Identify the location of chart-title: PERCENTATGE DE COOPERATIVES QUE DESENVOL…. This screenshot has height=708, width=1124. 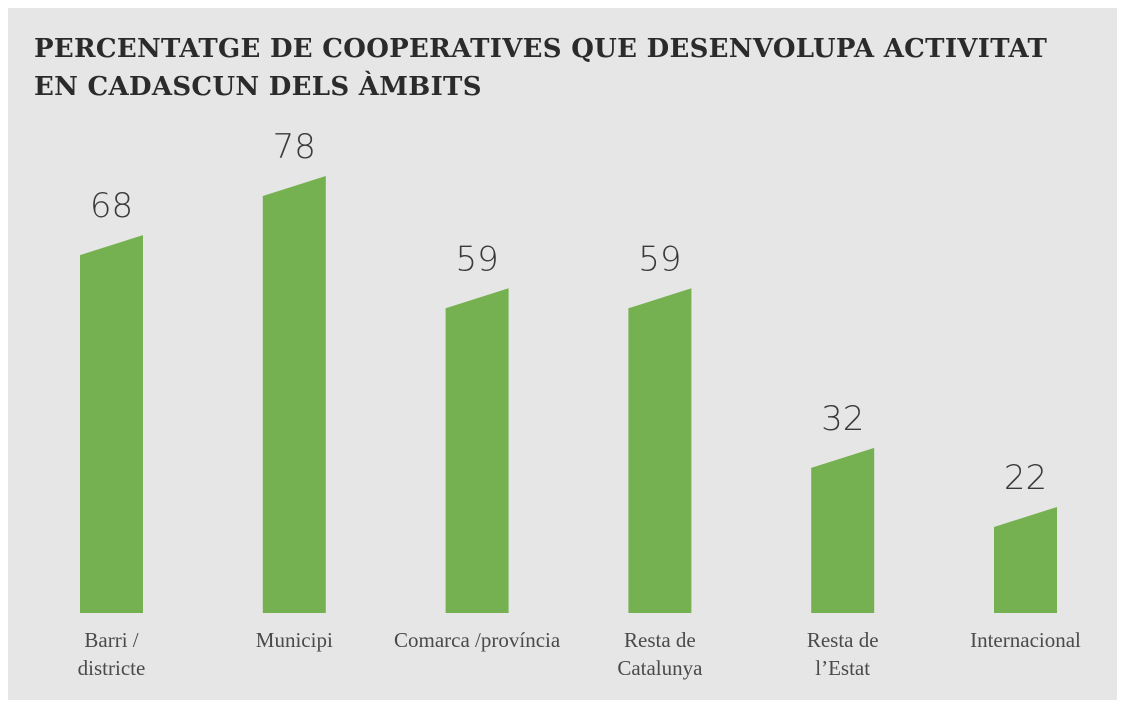
(541, 68).